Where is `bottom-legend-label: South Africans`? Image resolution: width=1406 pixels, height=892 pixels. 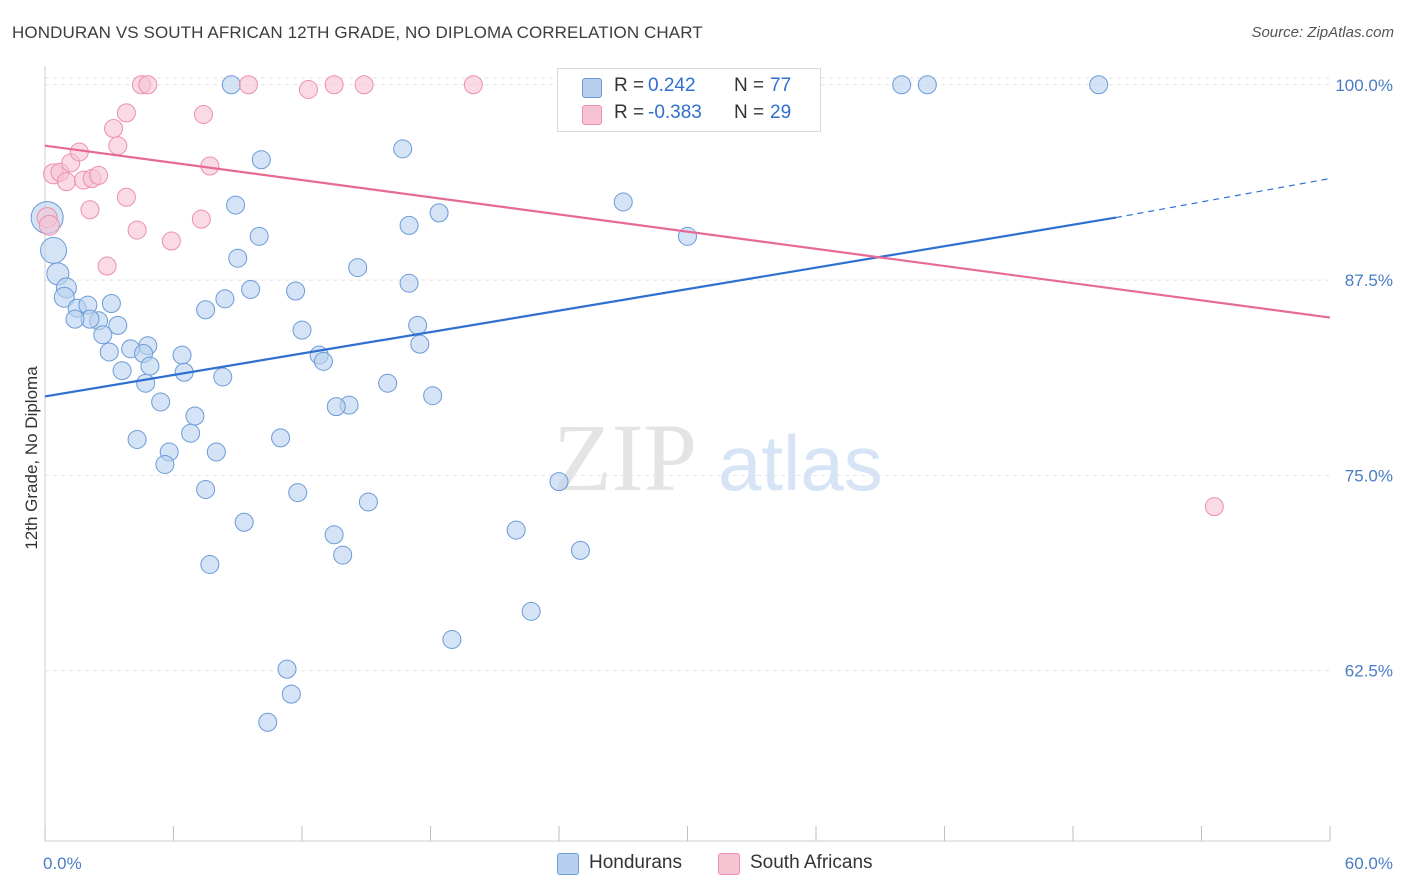 bottom-legend-label: South Africans is located at coordinates (811, 862).